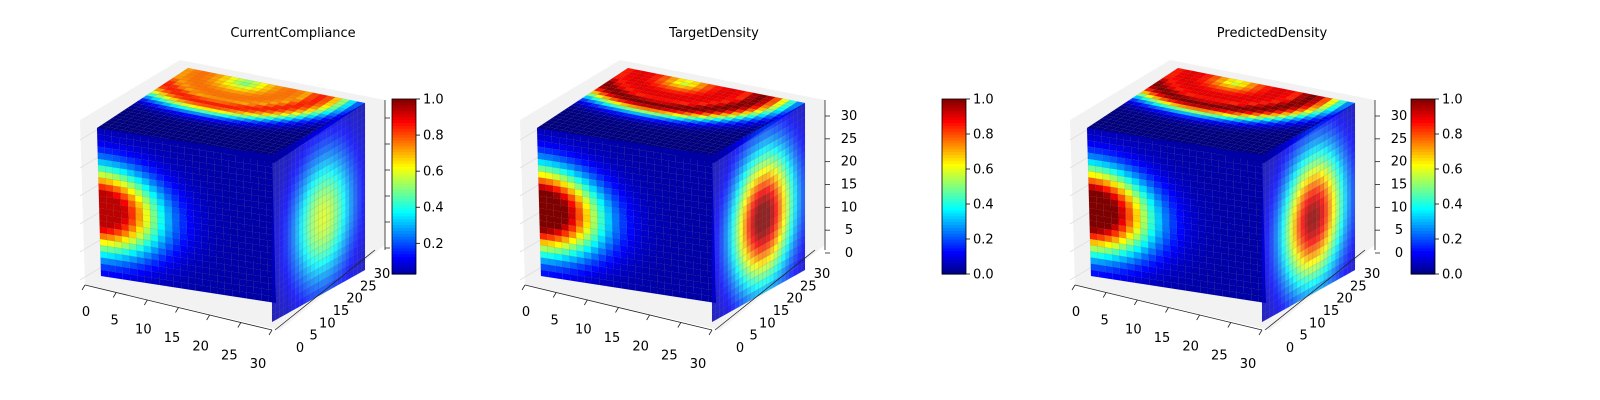  Describe the element at coordinates (983, 135) in the screenshot. I see `colorbar-tick-label: 0.8` at that location.